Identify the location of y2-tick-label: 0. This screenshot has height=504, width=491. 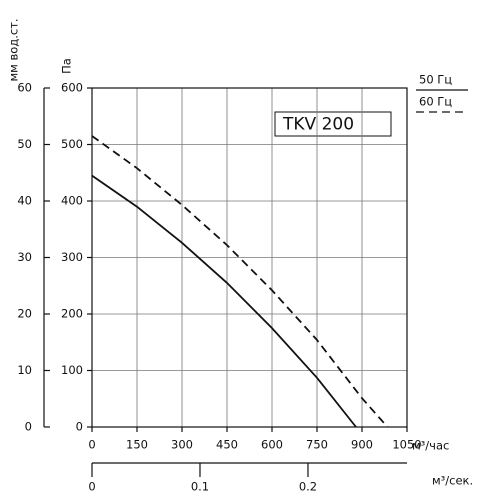
(28, 427).